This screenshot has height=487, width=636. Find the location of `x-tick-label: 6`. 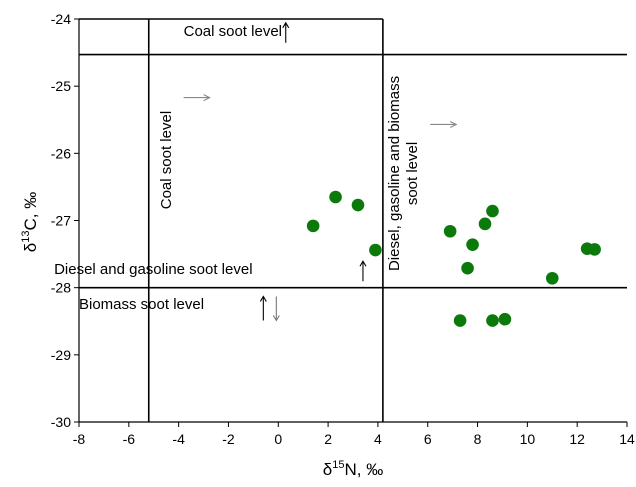

x-tick-label: 6 is located at coordinates (428, 439).